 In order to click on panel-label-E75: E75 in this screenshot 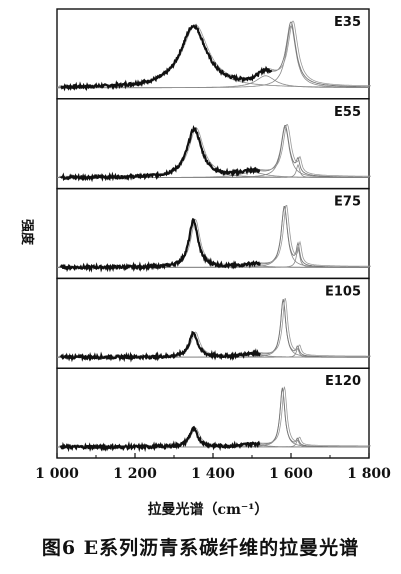, I will do `click(347, 202)`.